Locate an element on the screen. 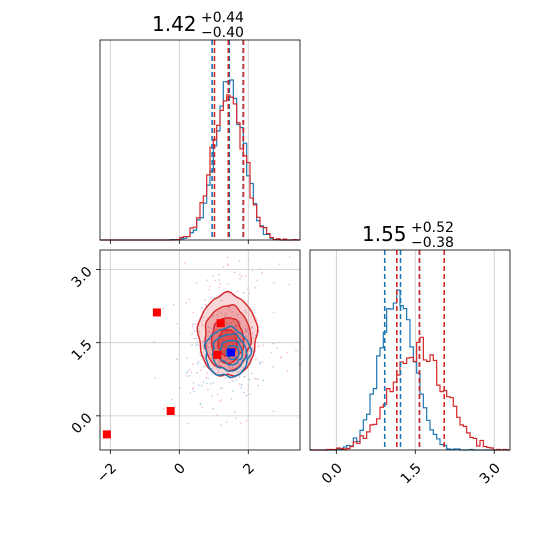  panel-hist-bottom-series is located at coordinates (410, 370).